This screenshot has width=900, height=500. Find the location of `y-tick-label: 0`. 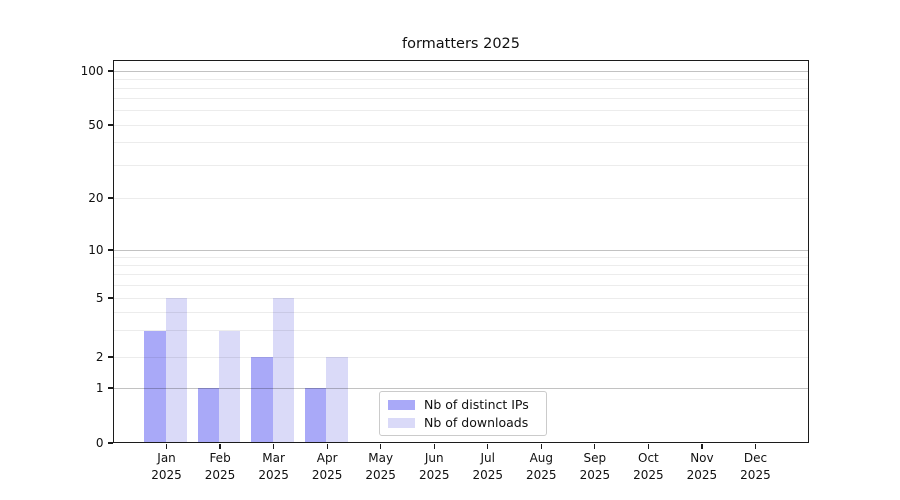

y-tick-label: 0 is located at coordinates (99, 443).